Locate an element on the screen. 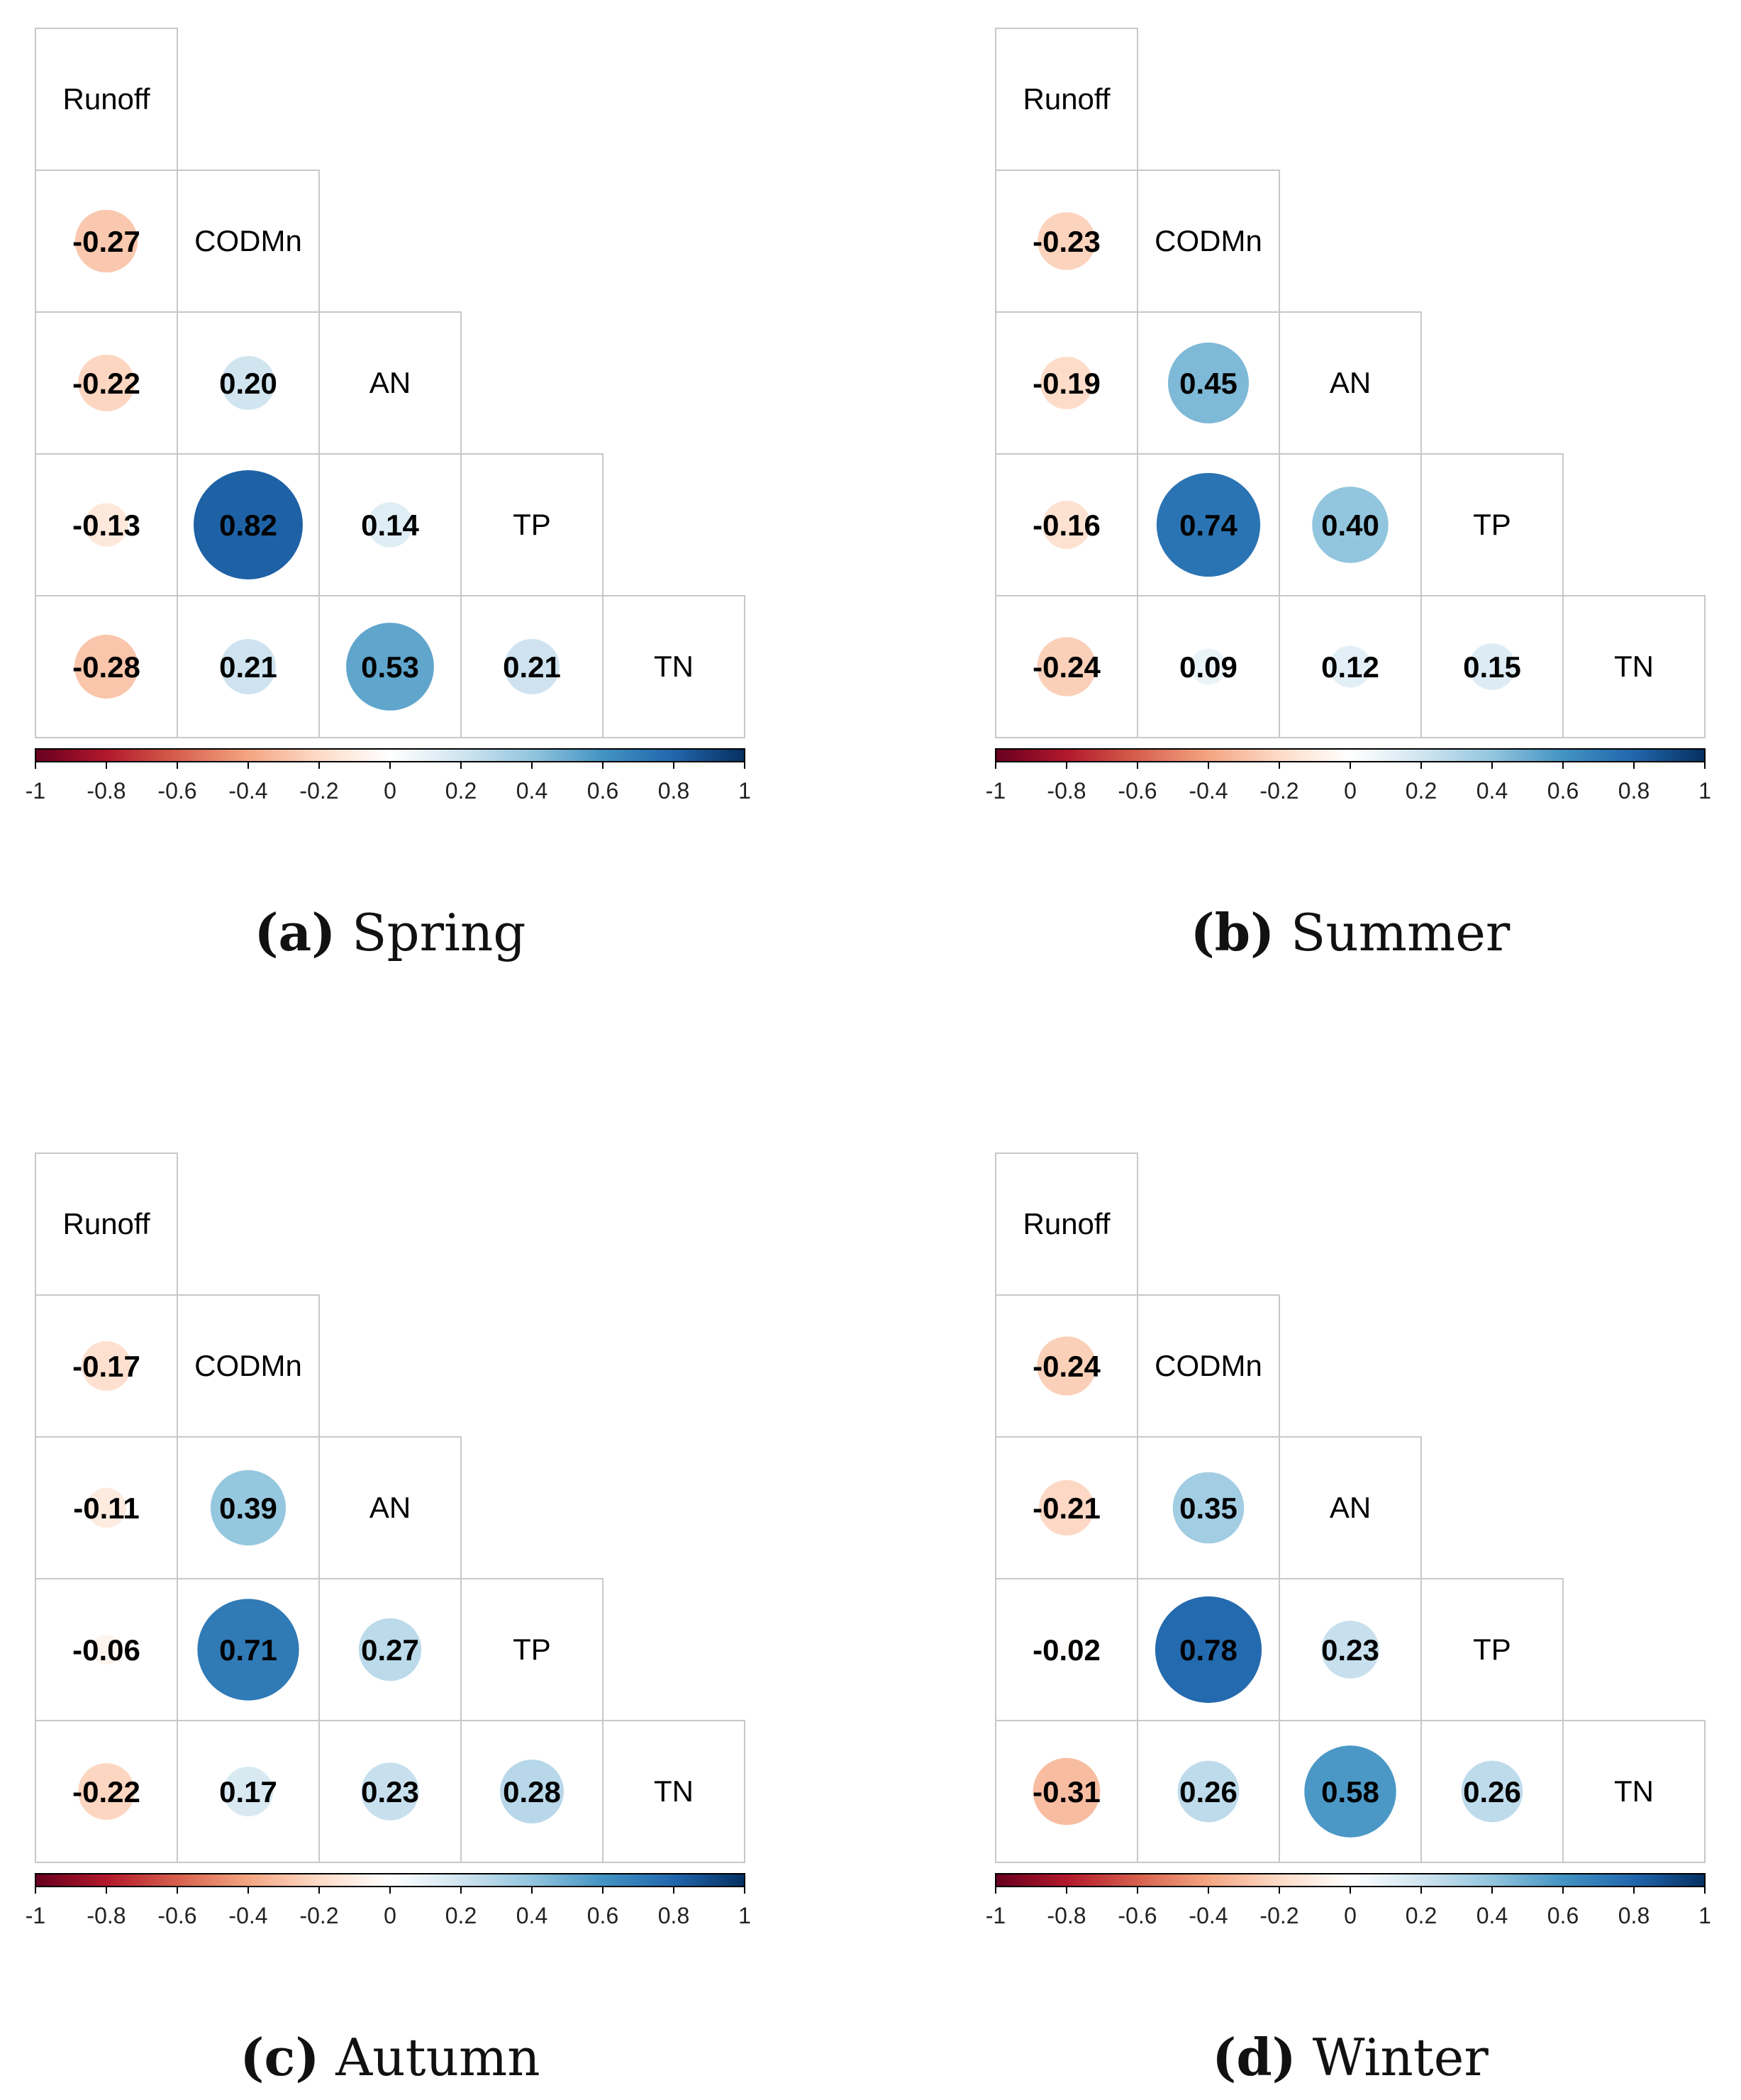 The height and width of the screenshot is (2100, 1741). colorbar-tick-label: 1 is located at coordinates (744, 791).